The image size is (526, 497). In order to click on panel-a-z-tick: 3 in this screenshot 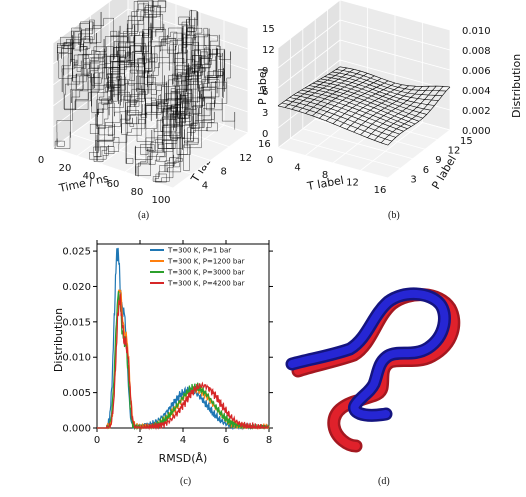, I will do `click(265, 113)`.